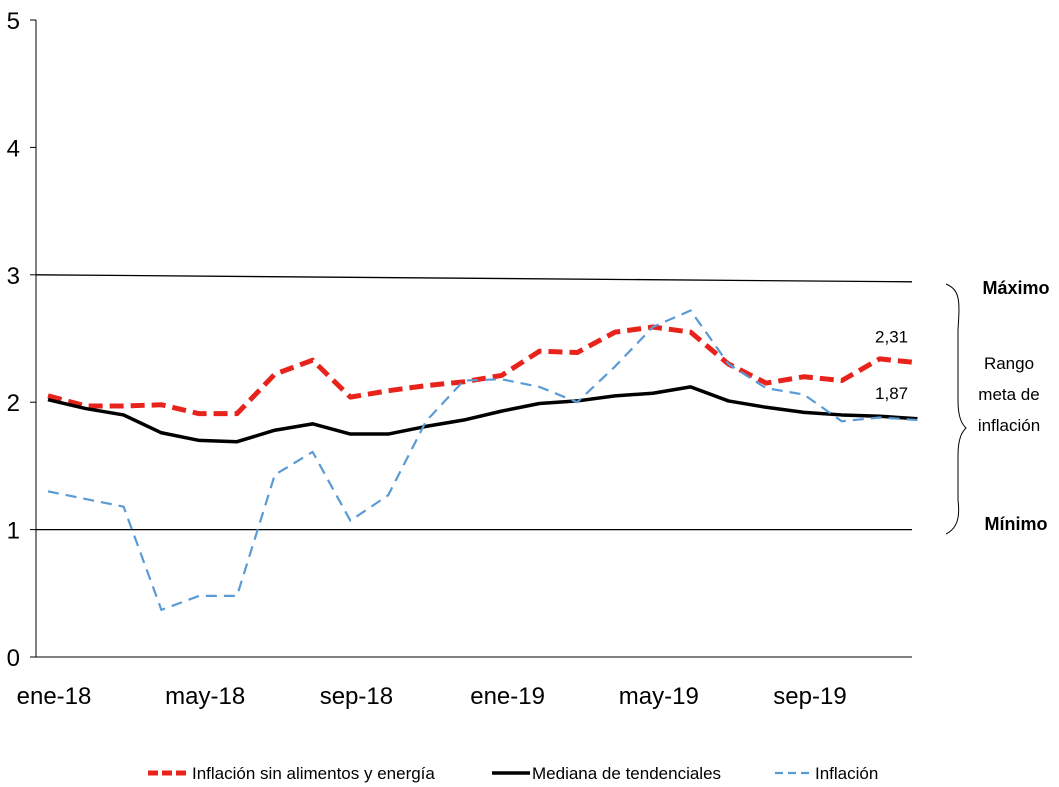 The image size is (1059, 787). I want to click on data-label: 2,31, so click(891, 337).